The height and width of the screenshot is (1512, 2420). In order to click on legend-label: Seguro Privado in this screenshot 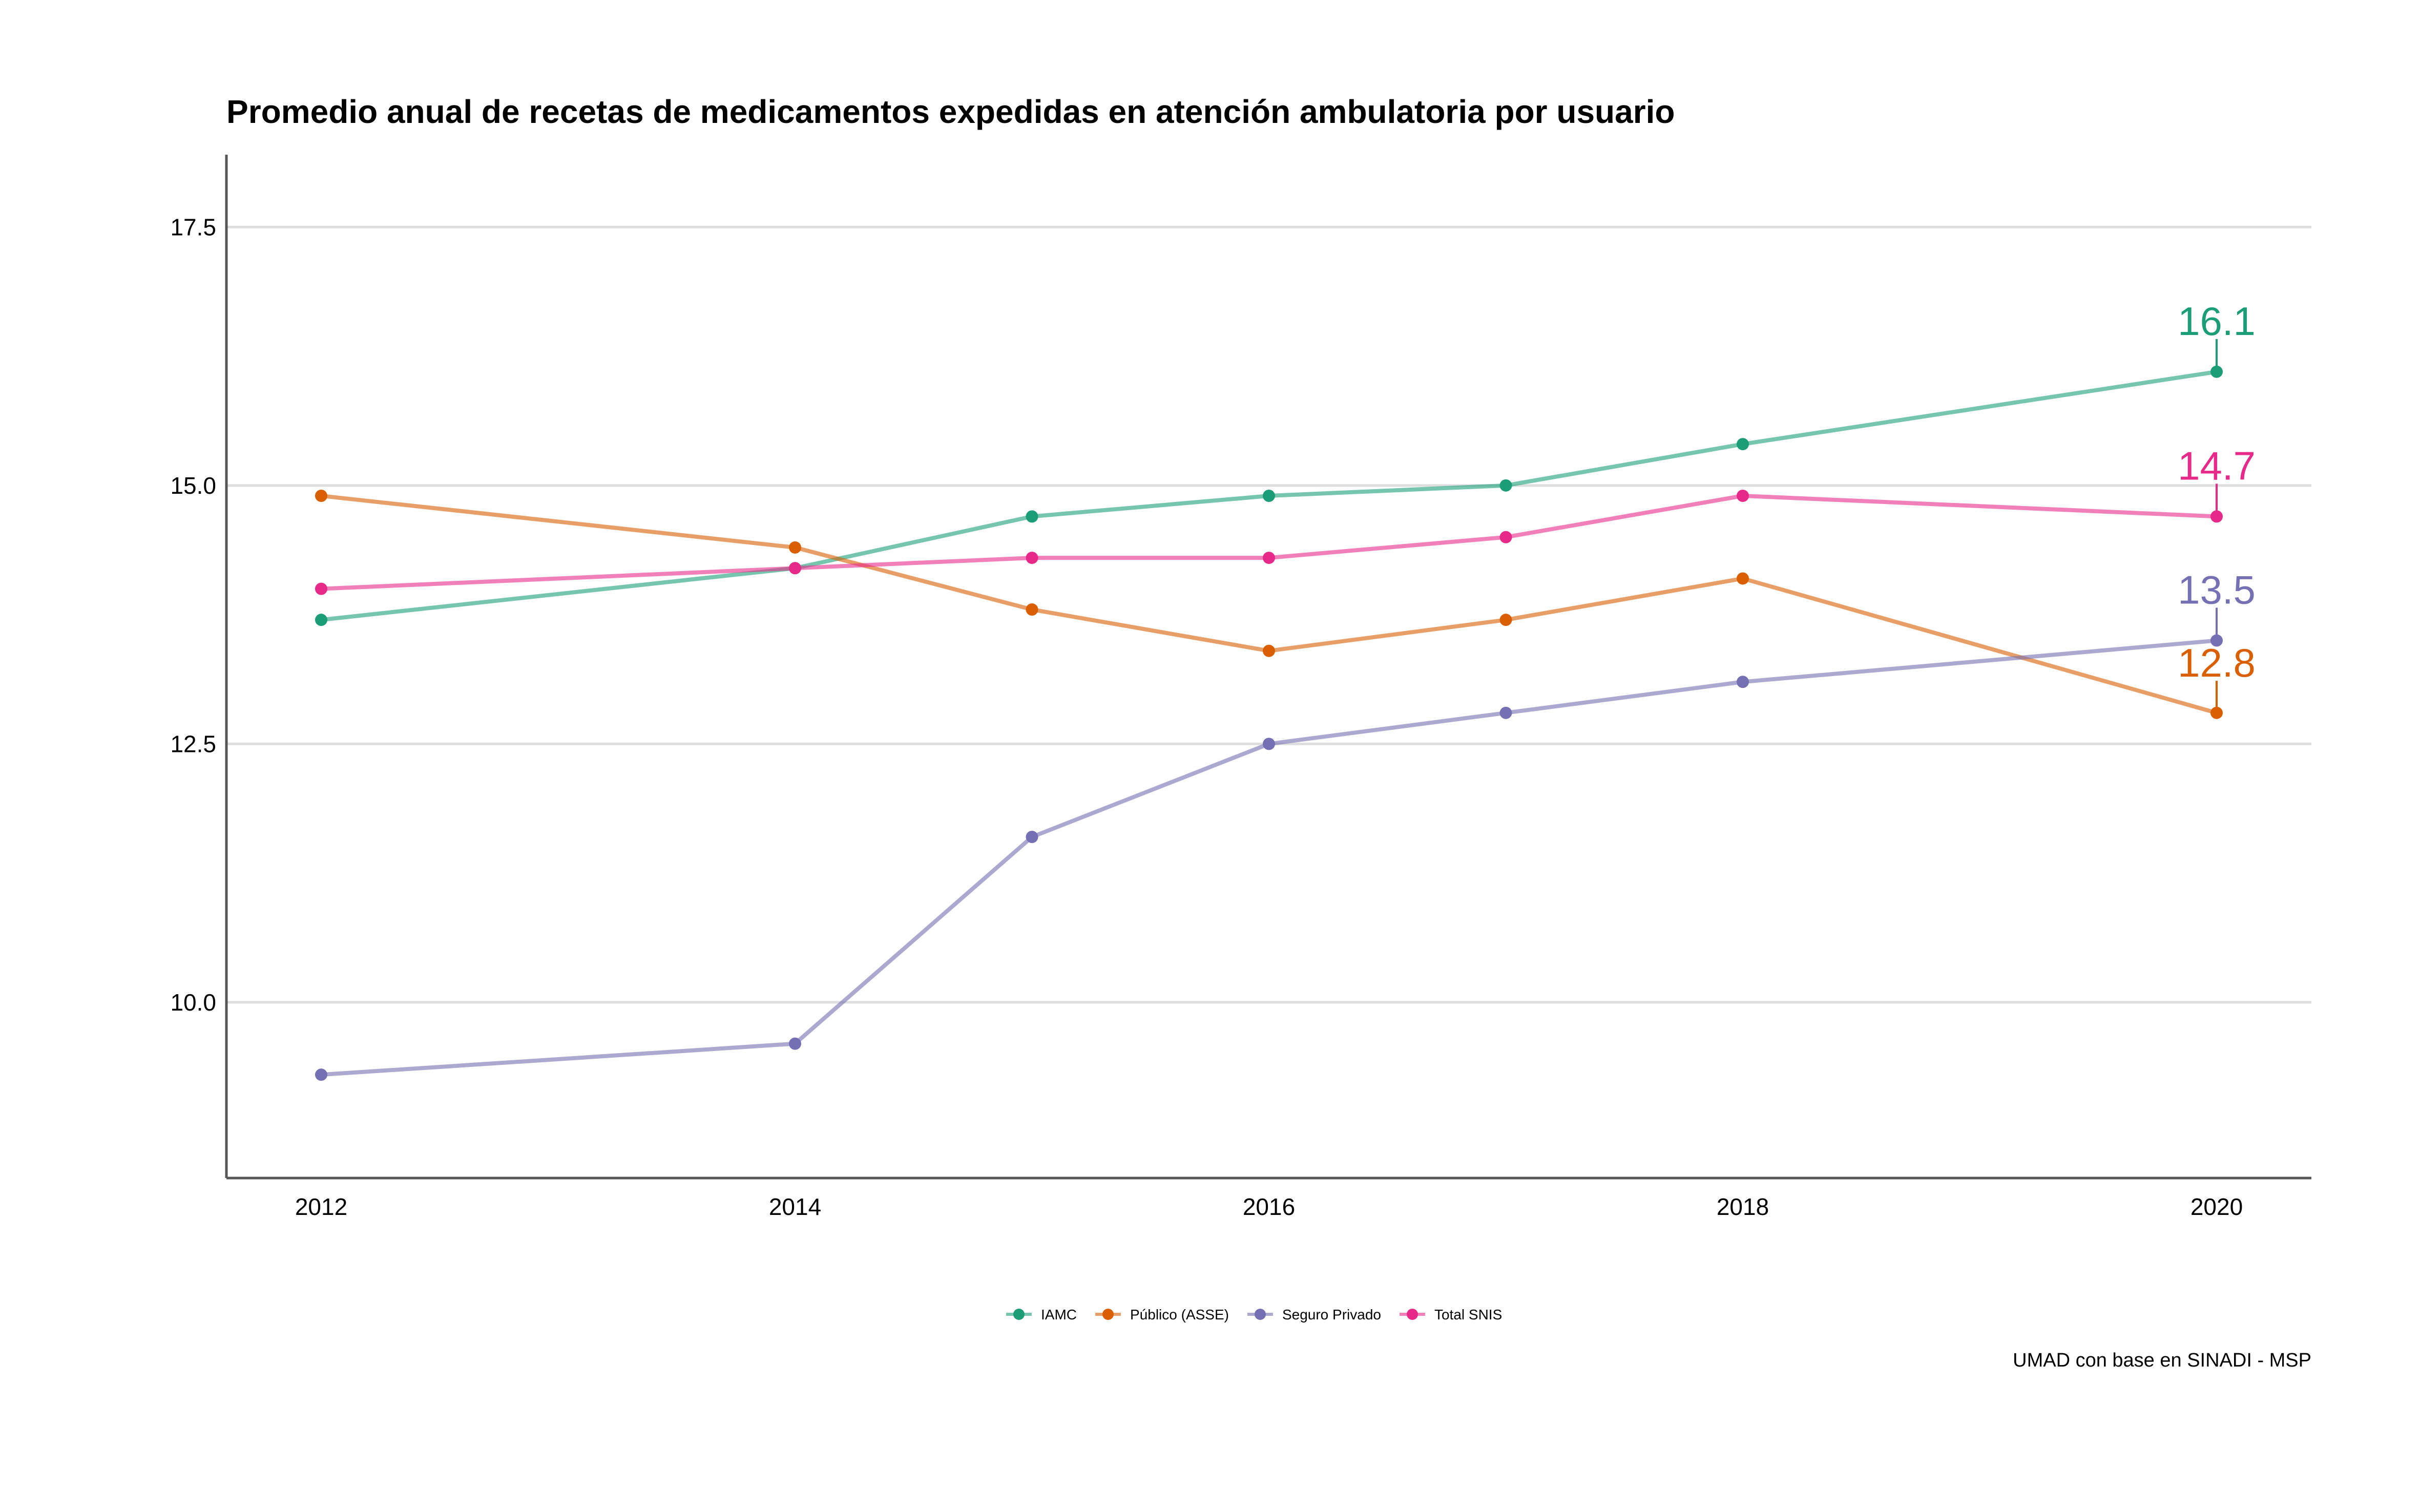, I will do `click(1331, 1314)`.